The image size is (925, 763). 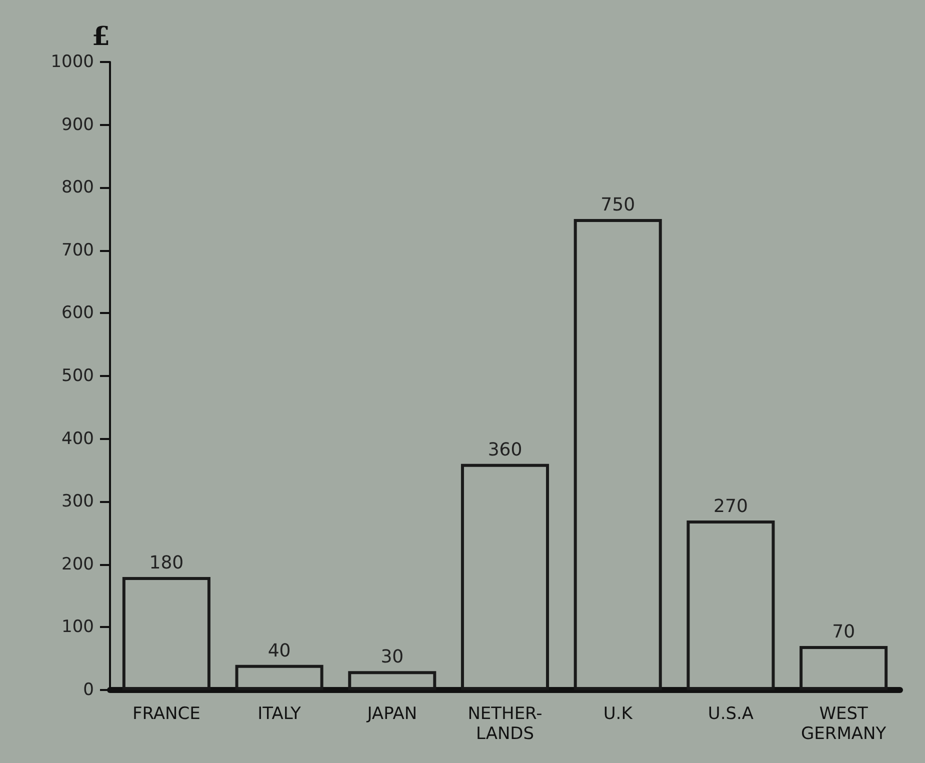 What do you see at coordinates (392, 657) in the screenshot?
I see `data-label: 30` at bounding box center [392, 657].